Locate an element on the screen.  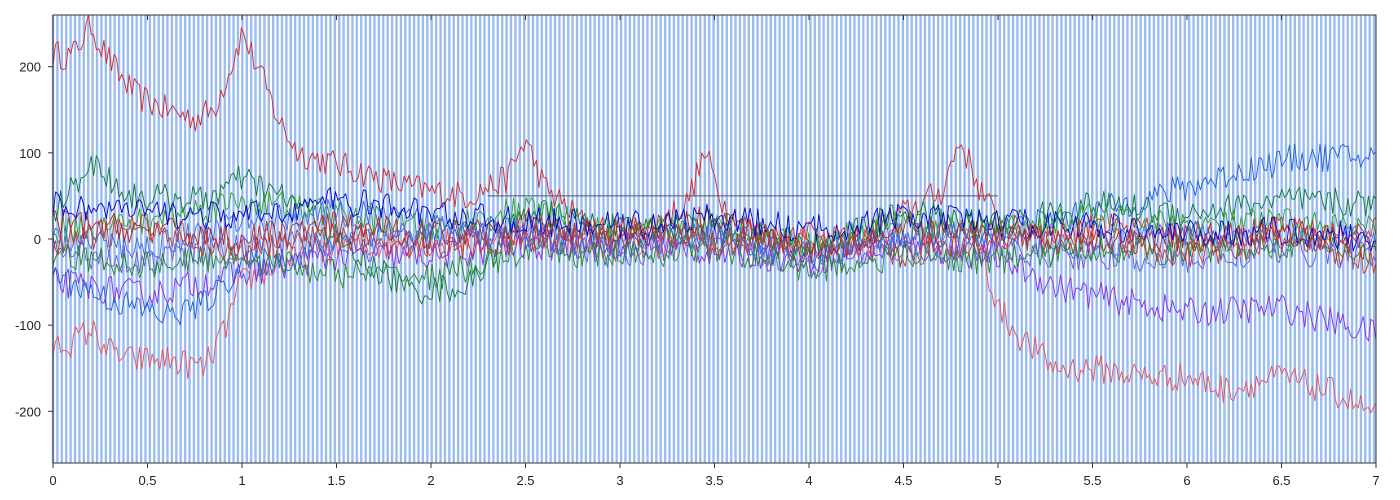
y-tick-label: -100 is located at coordinates (28, 325).